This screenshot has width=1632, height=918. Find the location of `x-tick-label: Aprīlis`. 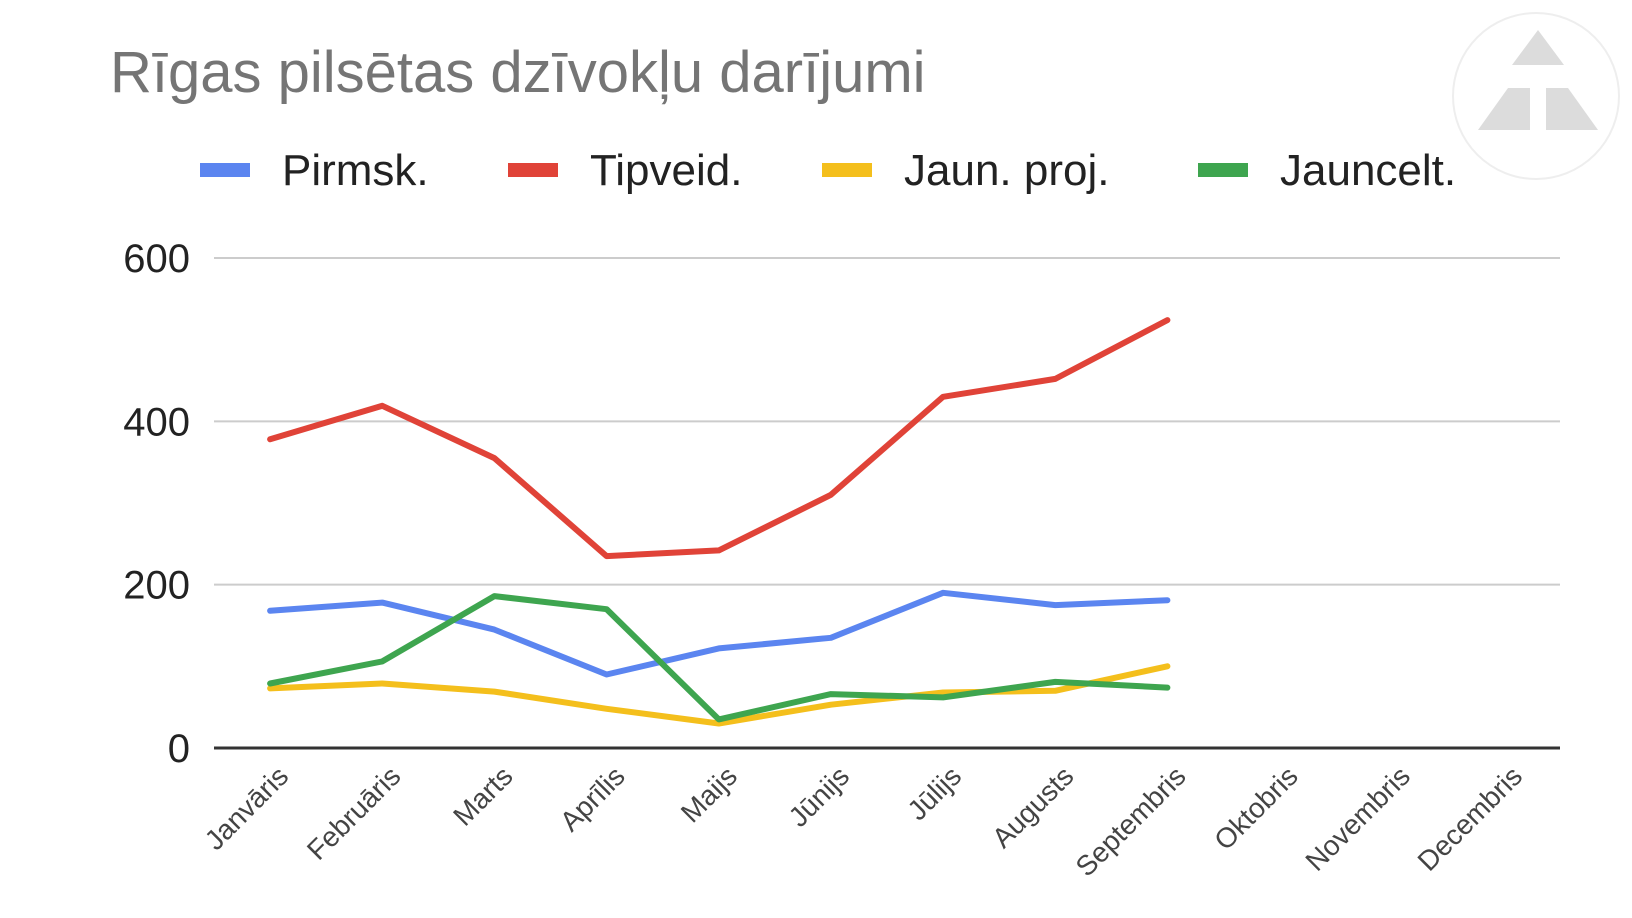

x-tick-label: Aprīlis is located at coordinates (592, 798).